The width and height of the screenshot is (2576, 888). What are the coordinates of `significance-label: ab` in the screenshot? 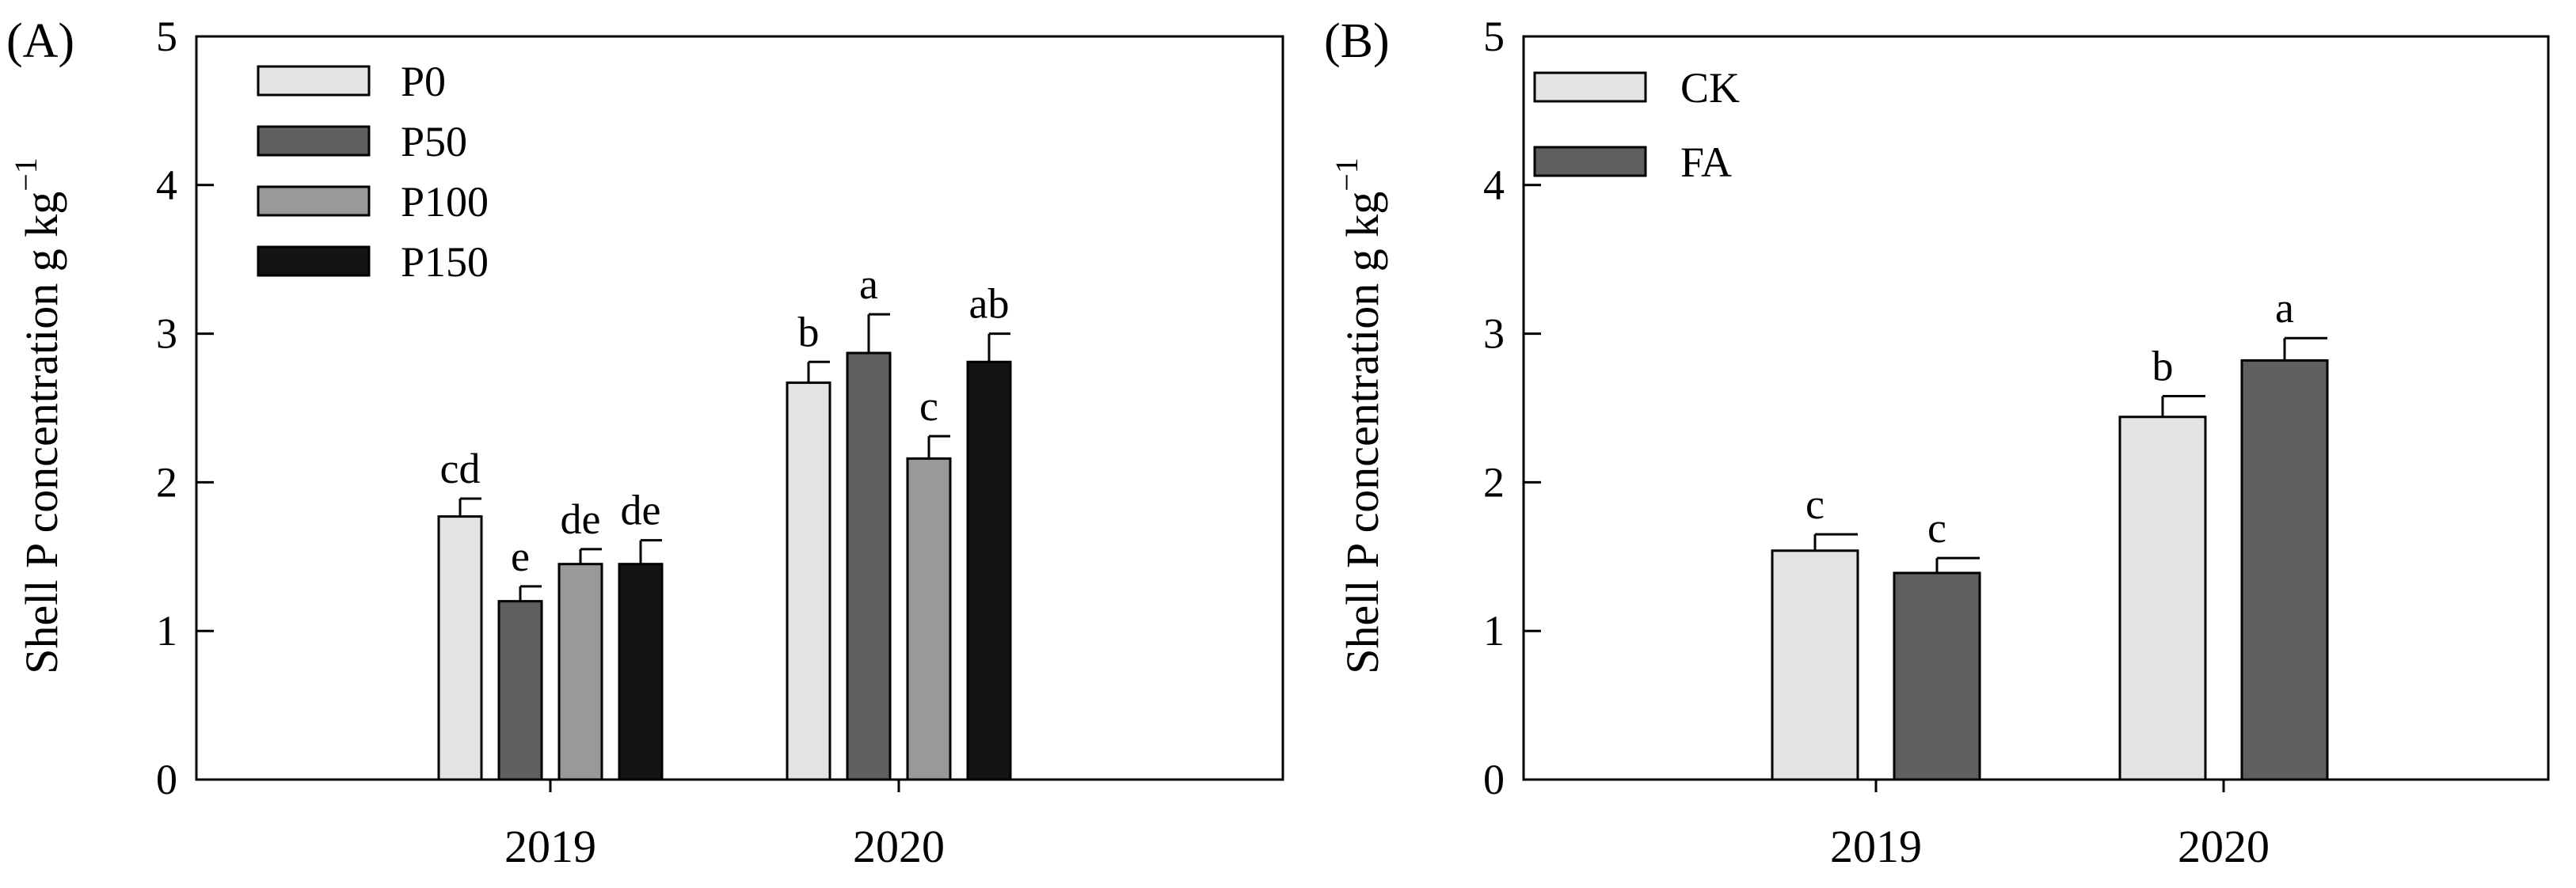 It's located at (989, 304).